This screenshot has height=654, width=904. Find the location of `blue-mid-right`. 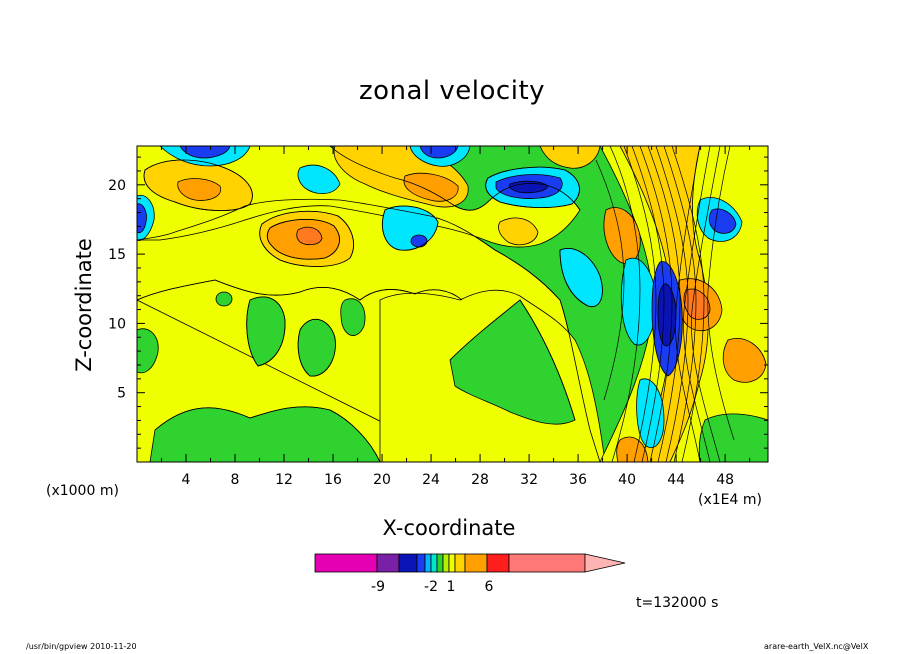

blue-mid-right is located at coordinates (419, 241).